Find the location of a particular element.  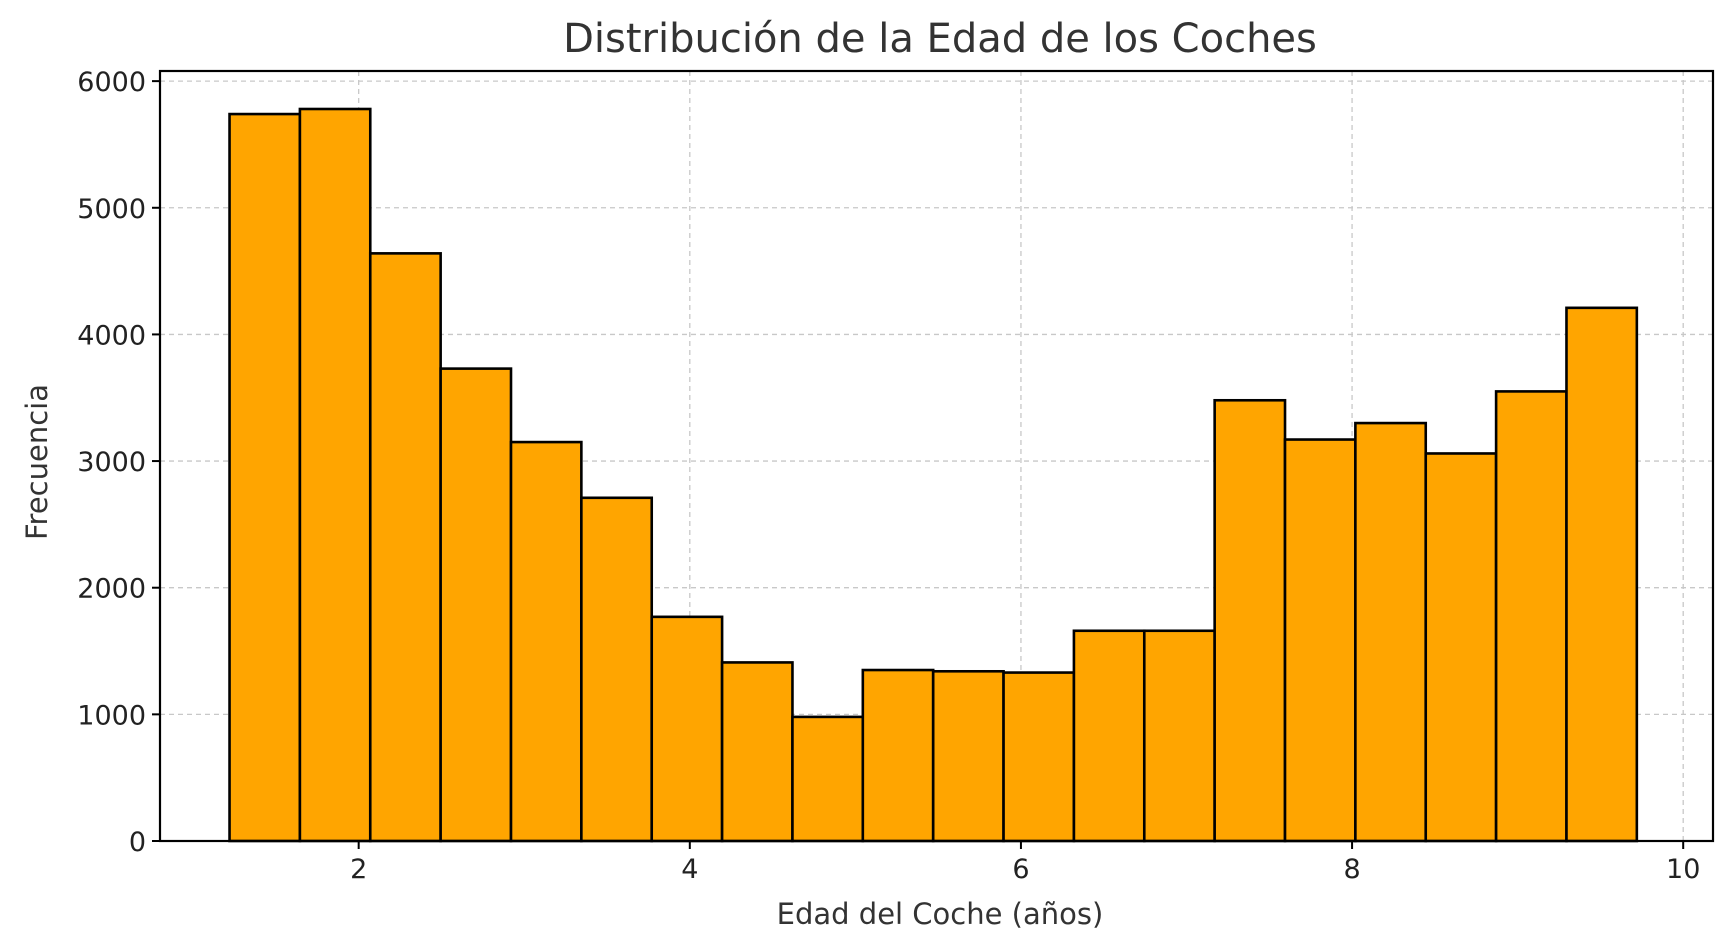

chart-title: Distribución de la Edad de los Coches is located at coordinates (940, 39).